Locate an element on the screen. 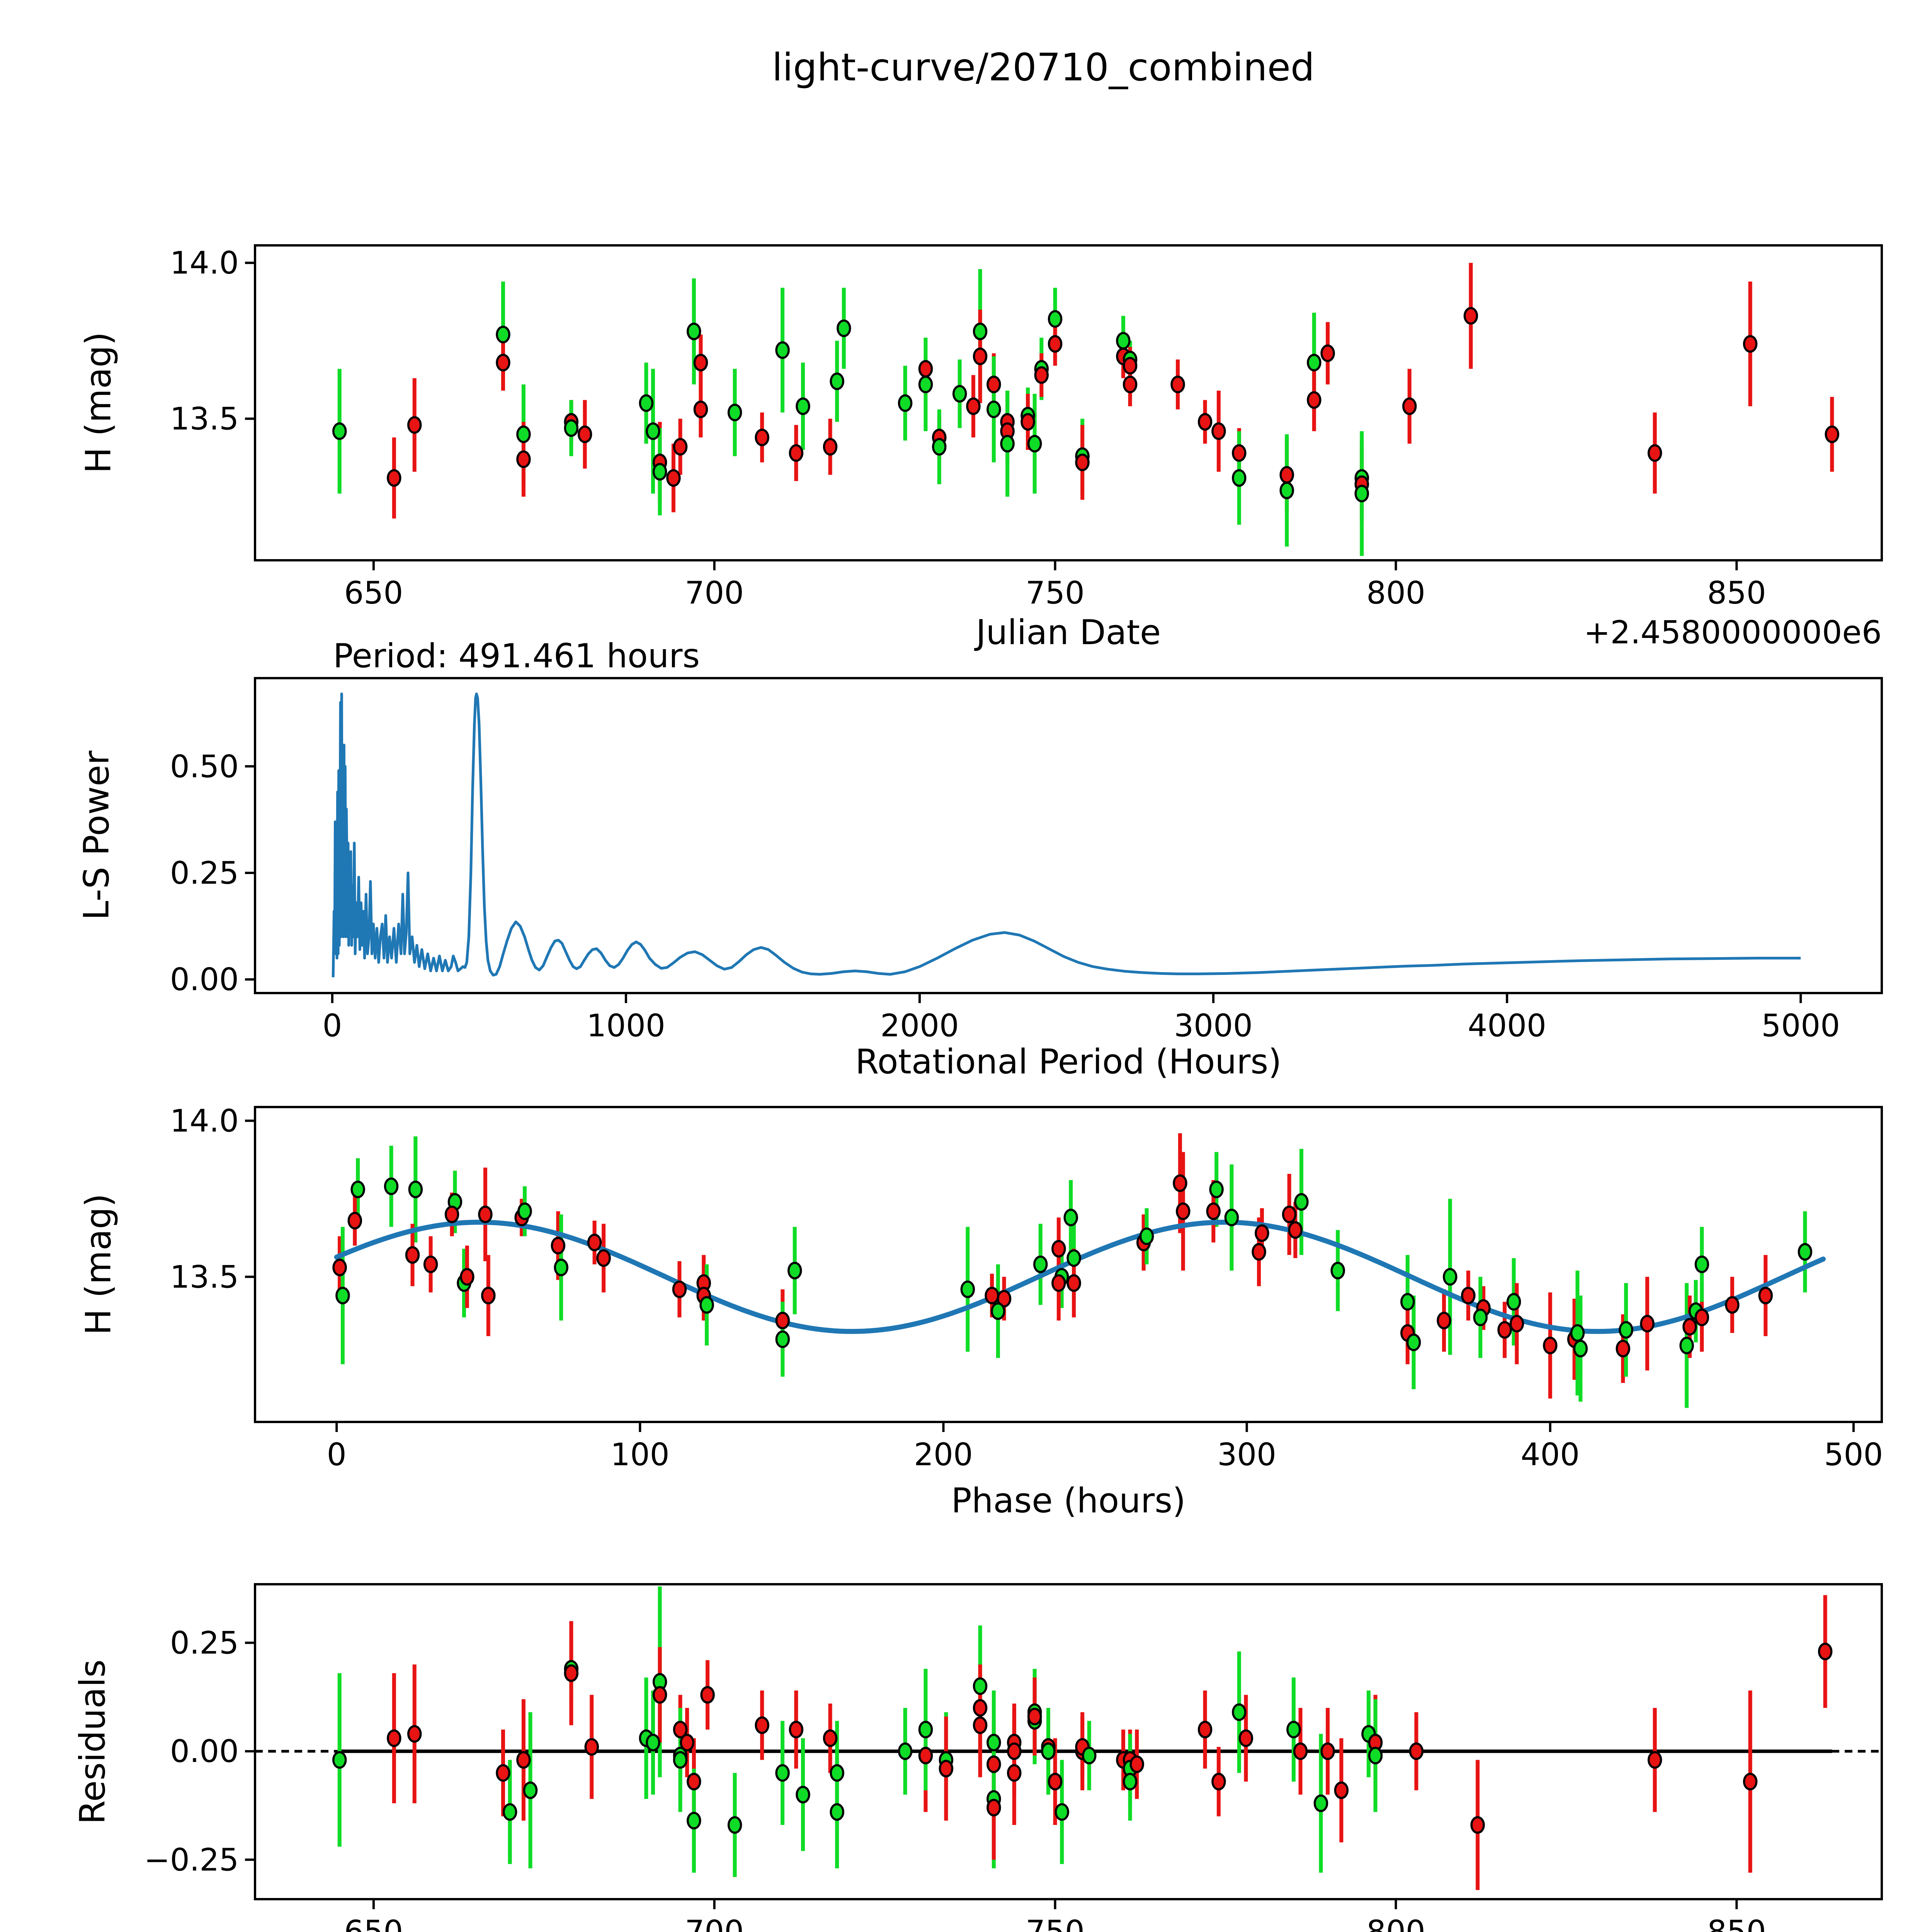 The image size is (1932, 1932). periodogram-x-tick-label: 2000 is located at coordinates (920, 1026).